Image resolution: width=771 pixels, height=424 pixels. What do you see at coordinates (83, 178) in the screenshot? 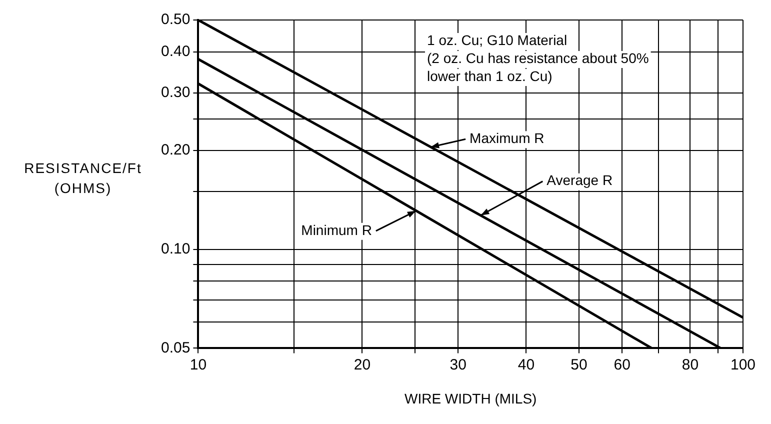
I see `y-axis-title: RESISTANCE/Ft (OHMS)` at bounding box center [83, 178].